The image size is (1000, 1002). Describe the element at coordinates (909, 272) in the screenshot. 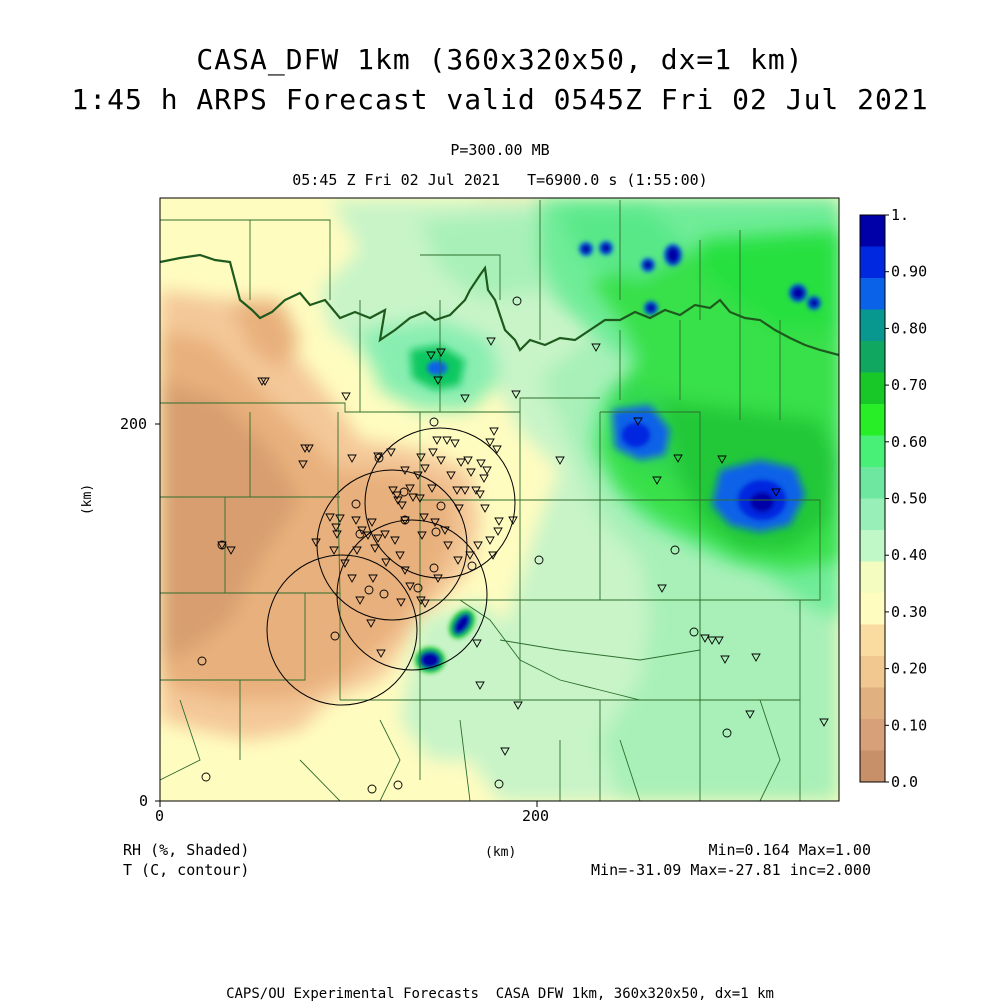

I see `colorbar-label: 0.90` at that location.